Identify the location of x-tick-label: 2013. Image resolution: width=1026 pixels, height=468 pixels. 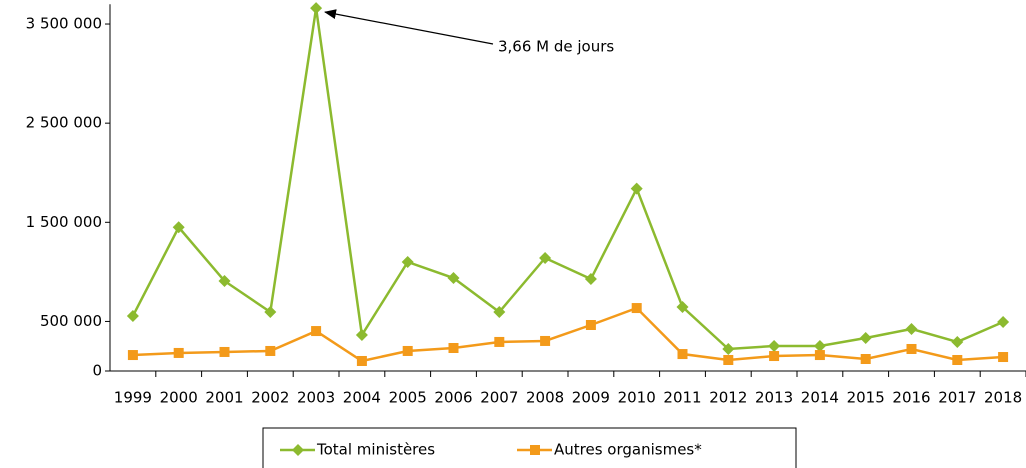
(774, 398).